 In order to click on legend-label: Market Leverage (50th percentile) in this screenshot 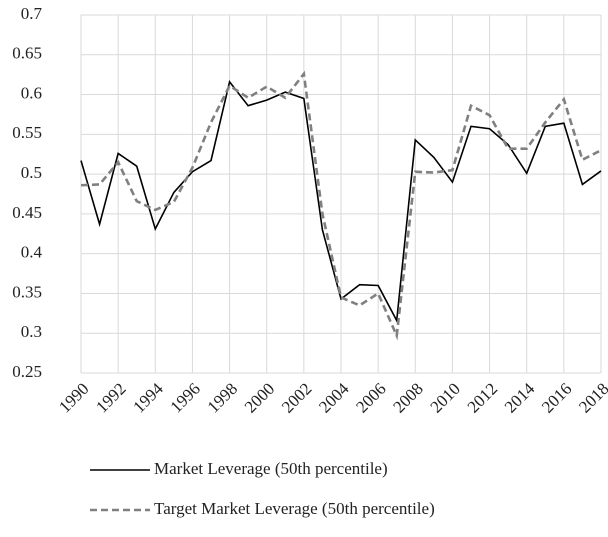, I will do `click(271, 468)`.